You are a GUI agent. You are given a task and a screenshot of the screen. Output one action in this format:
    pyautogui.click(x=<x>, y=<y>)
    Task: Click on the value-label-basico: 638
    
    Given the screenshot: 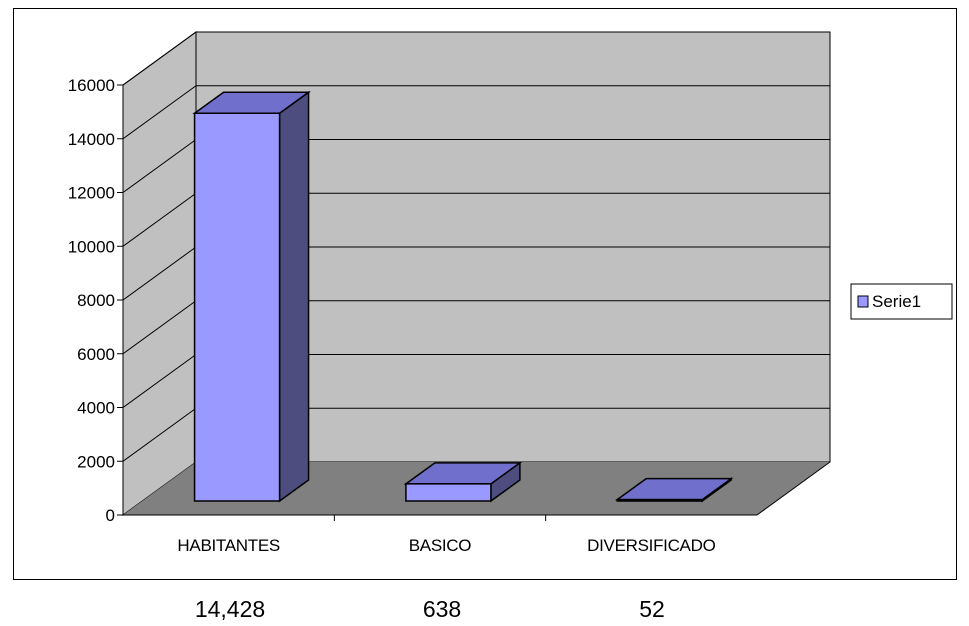 What is the action you would take?
    pyautogui.click(x=442, y=609)
    